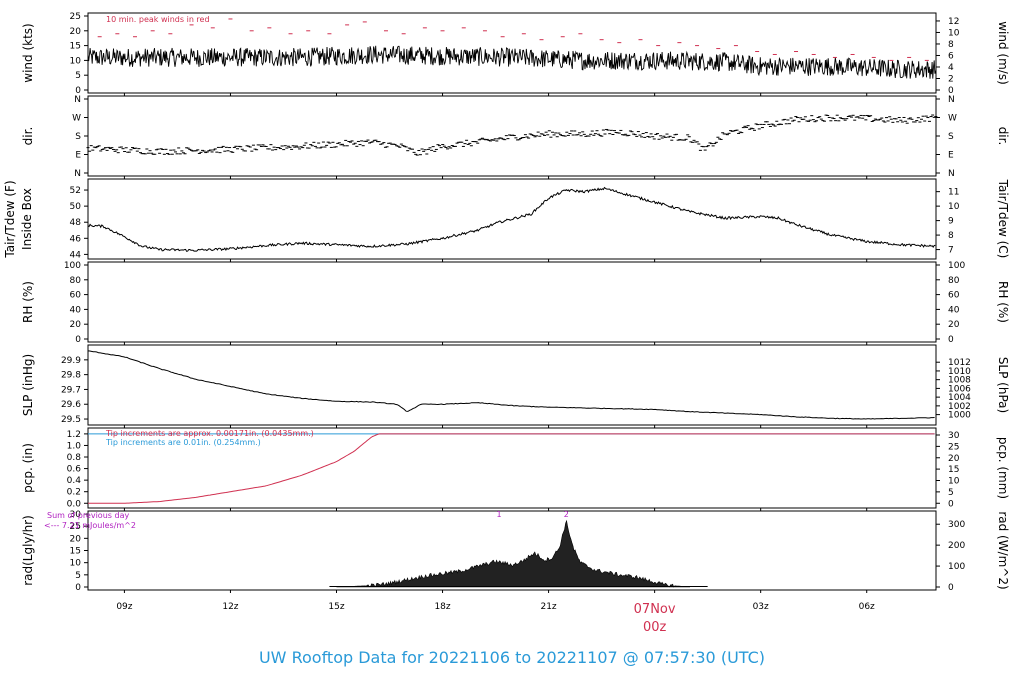 Image resolution: width=1024 pixels, height=700 pixels. Describe the element at coordinates (74, 470) in the screenshot. I see `left-tick-label-pcp: 0.6` at that location.